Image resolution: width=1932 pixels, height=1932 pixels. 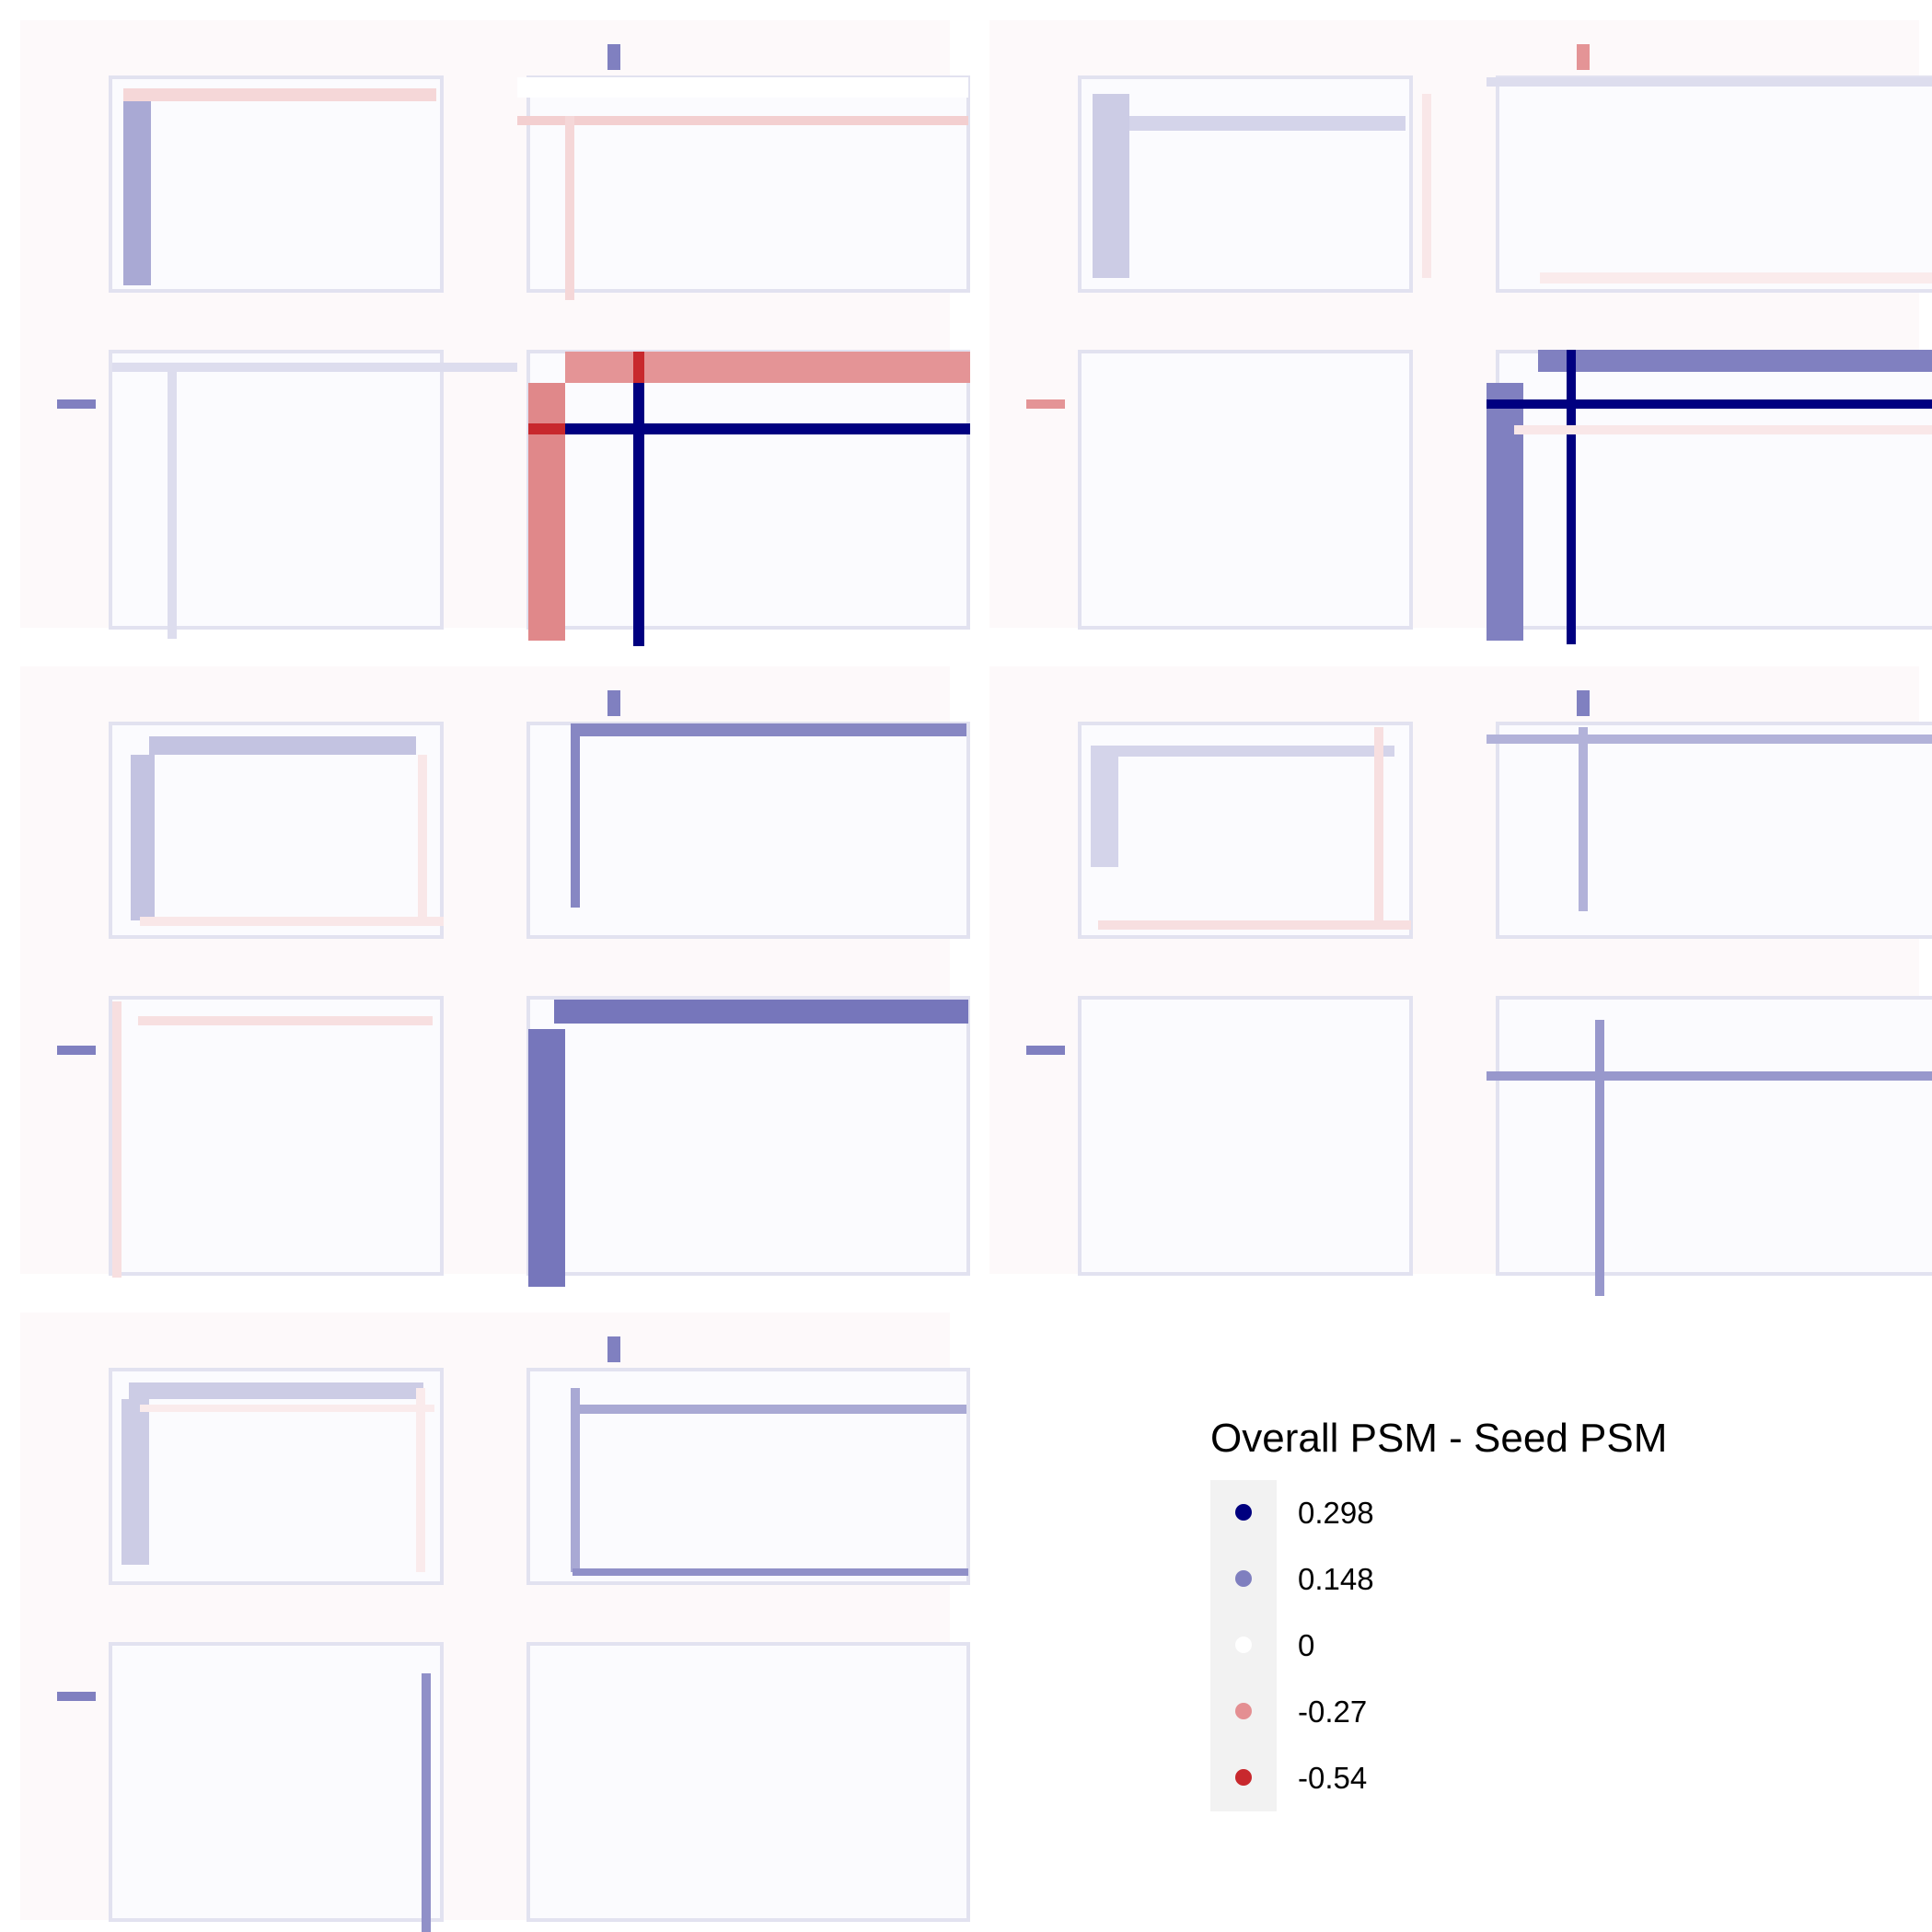 I want to click on legend-entries: 0.298 0.148 0 -0.27 -0.54, so click(x=1305, y=1646).